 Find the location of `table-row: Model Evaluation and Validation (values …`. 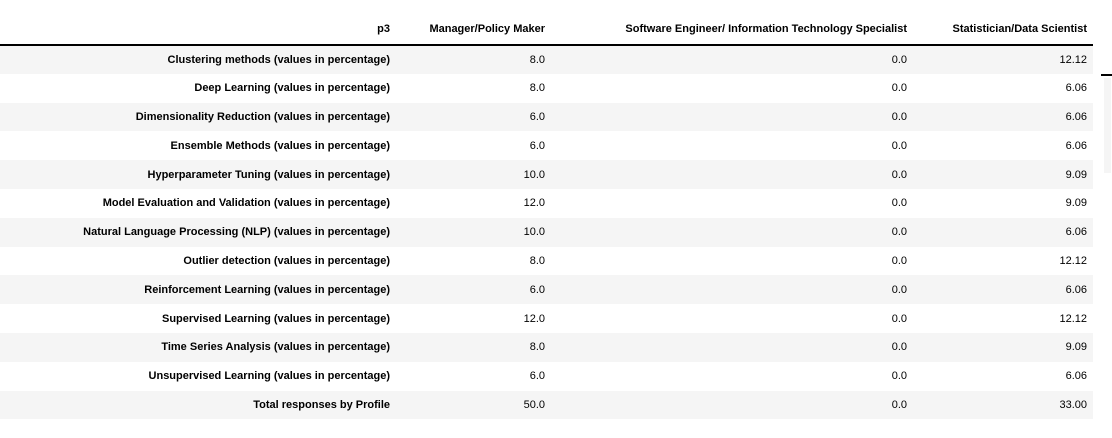

table-row: Model Evaluation and Validation (values … is located at coordinates (546, 203).